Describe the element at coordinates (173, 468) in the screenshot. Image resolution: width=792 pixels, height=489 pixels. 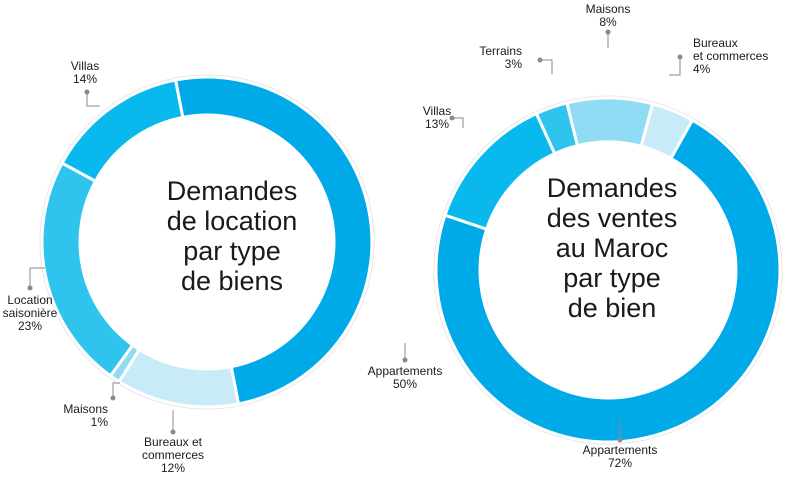
I see `slice-label-line: 12%` at that location.